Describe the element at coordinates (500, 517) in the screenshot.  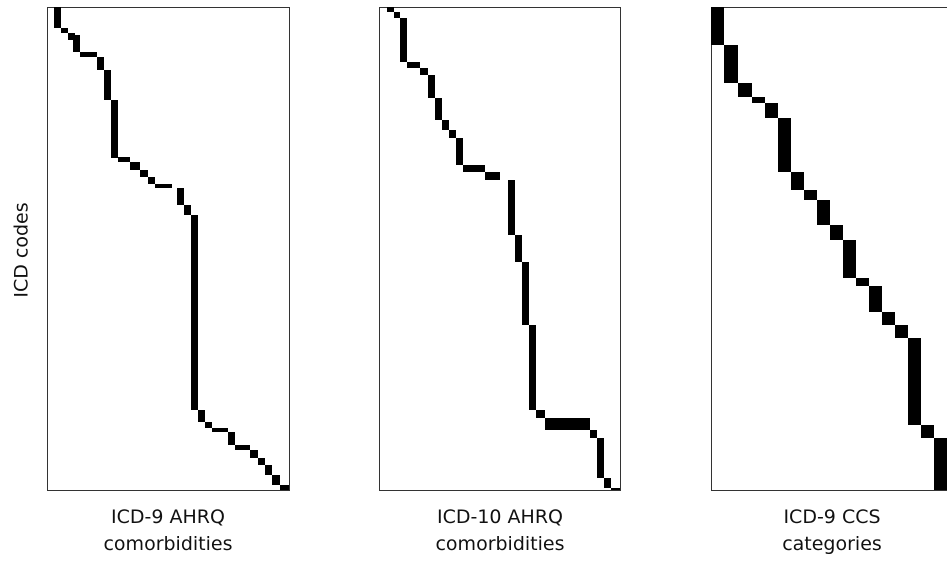
I see `panel-label: ICD-10 AHRQ` at that location.